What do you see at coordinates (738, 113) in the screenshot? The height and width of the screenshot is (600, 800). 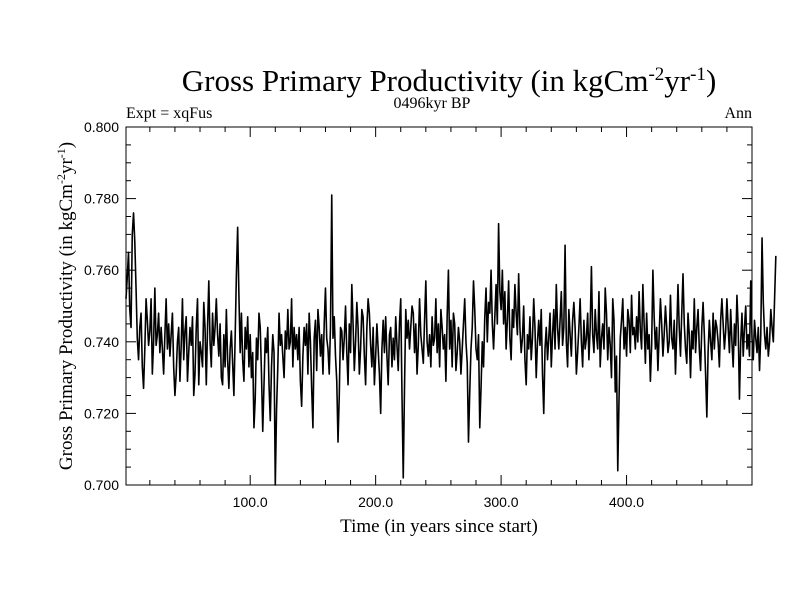 I see `season-label: Ann` at bounding box center [738, 113].